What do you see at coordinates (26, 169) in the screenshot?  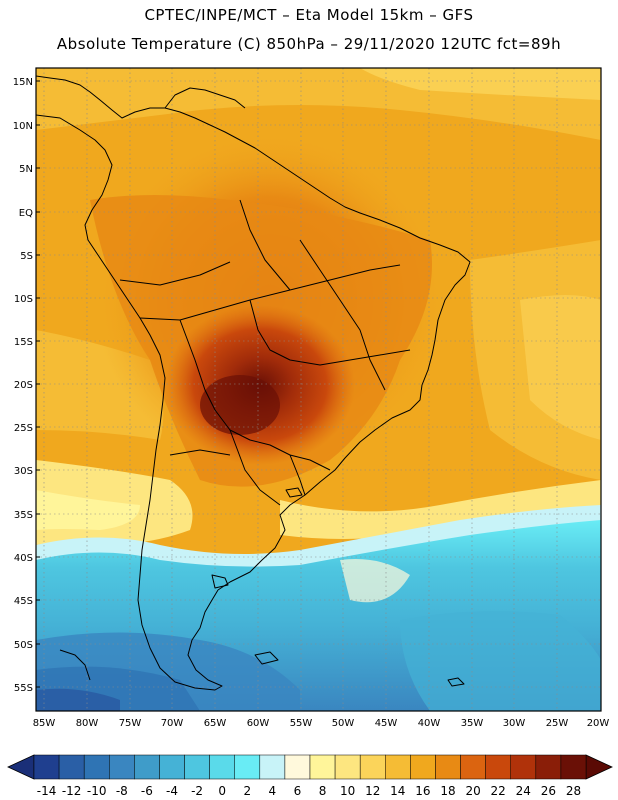 I see `lat-label: 5N` at bounding box center [26, 169].